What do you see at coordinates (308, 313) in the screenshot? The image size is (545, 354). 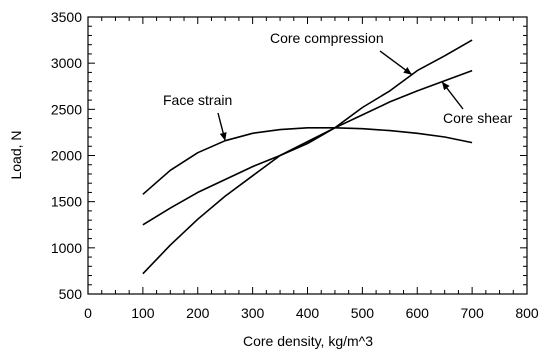 I see `x-tick-label: 400` at bounding box center [308, 313].